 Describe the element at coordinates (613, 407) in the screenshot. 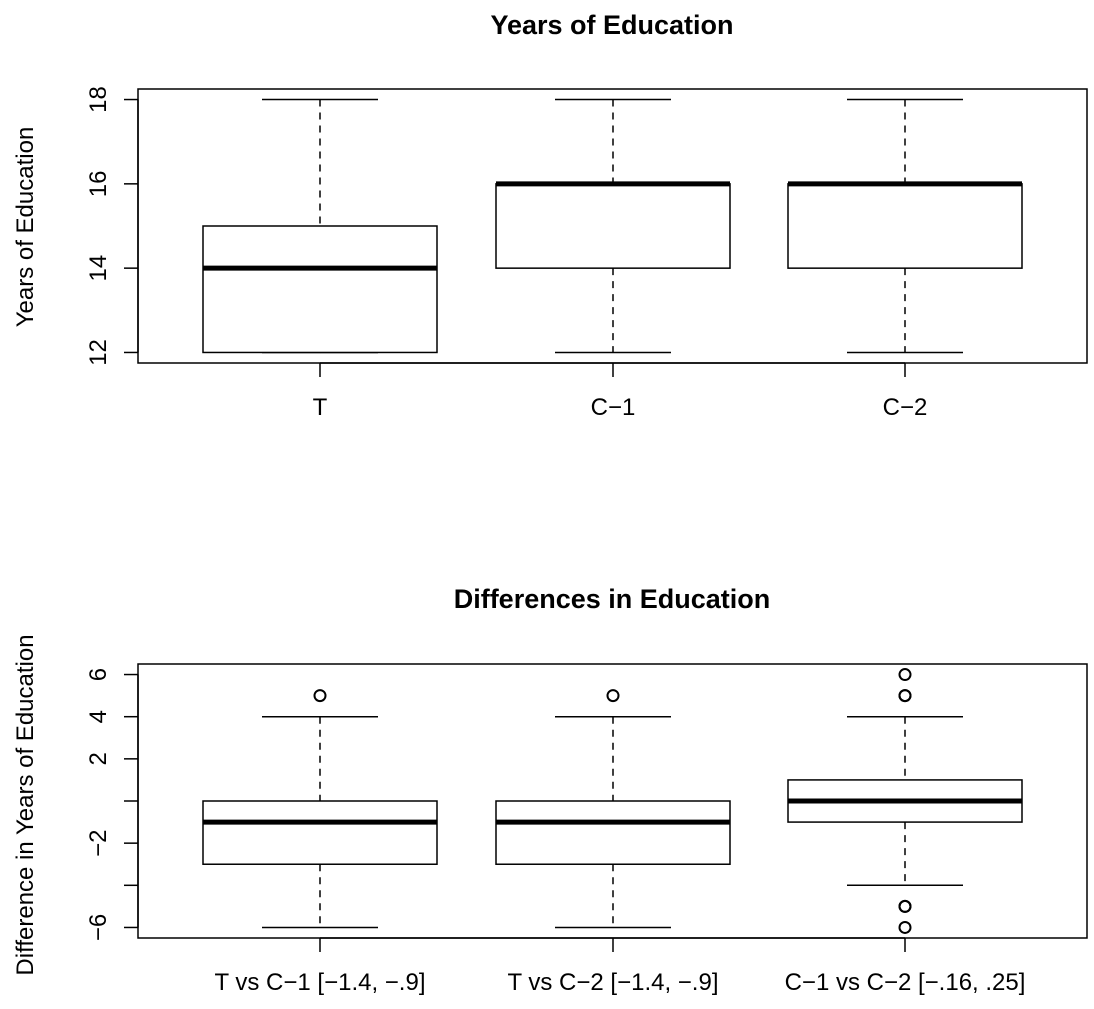

I see `x-tick-label: C−1` at that location.